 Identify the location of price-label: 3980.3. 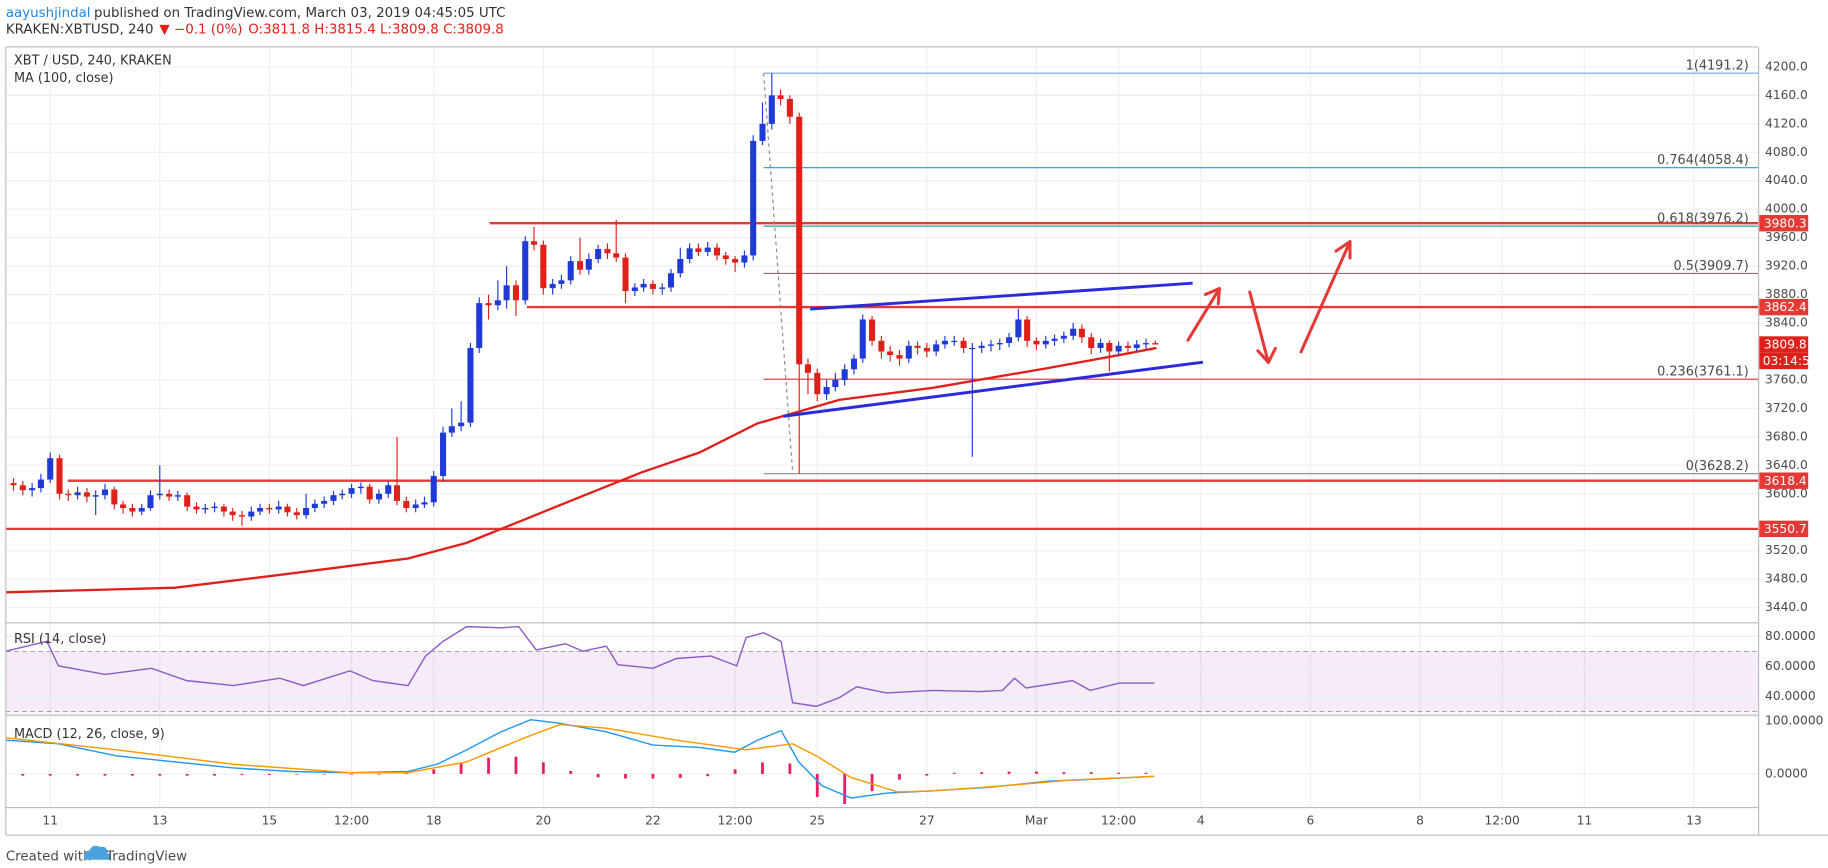
(1785, 223).